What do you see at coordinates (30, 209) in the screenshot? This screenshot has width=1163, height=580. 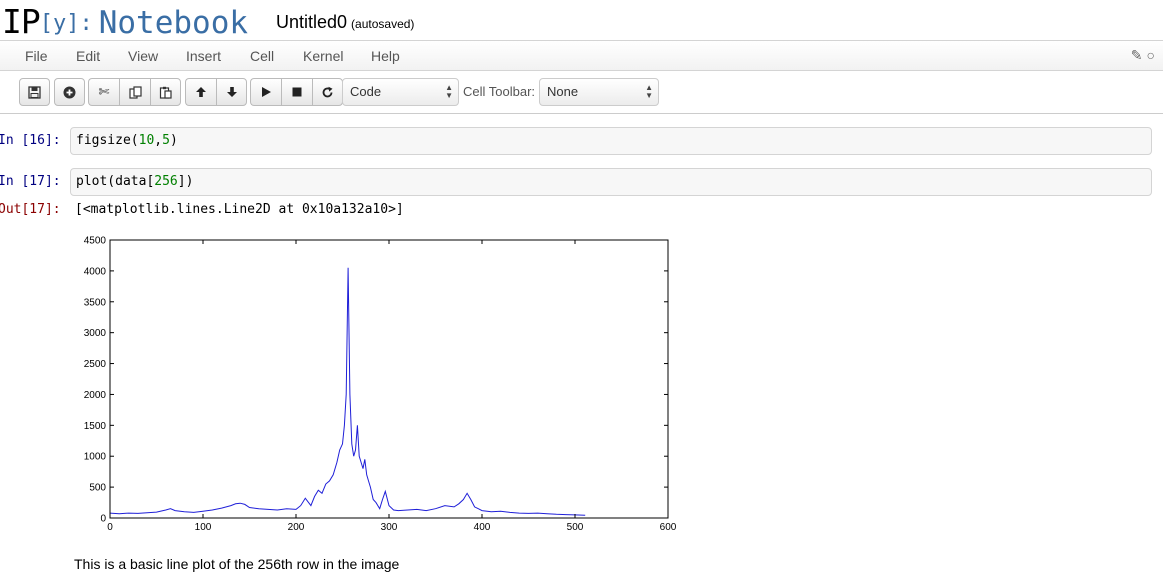 I see `output-prompt: Out[17]:` at bounding box center [30, 209].